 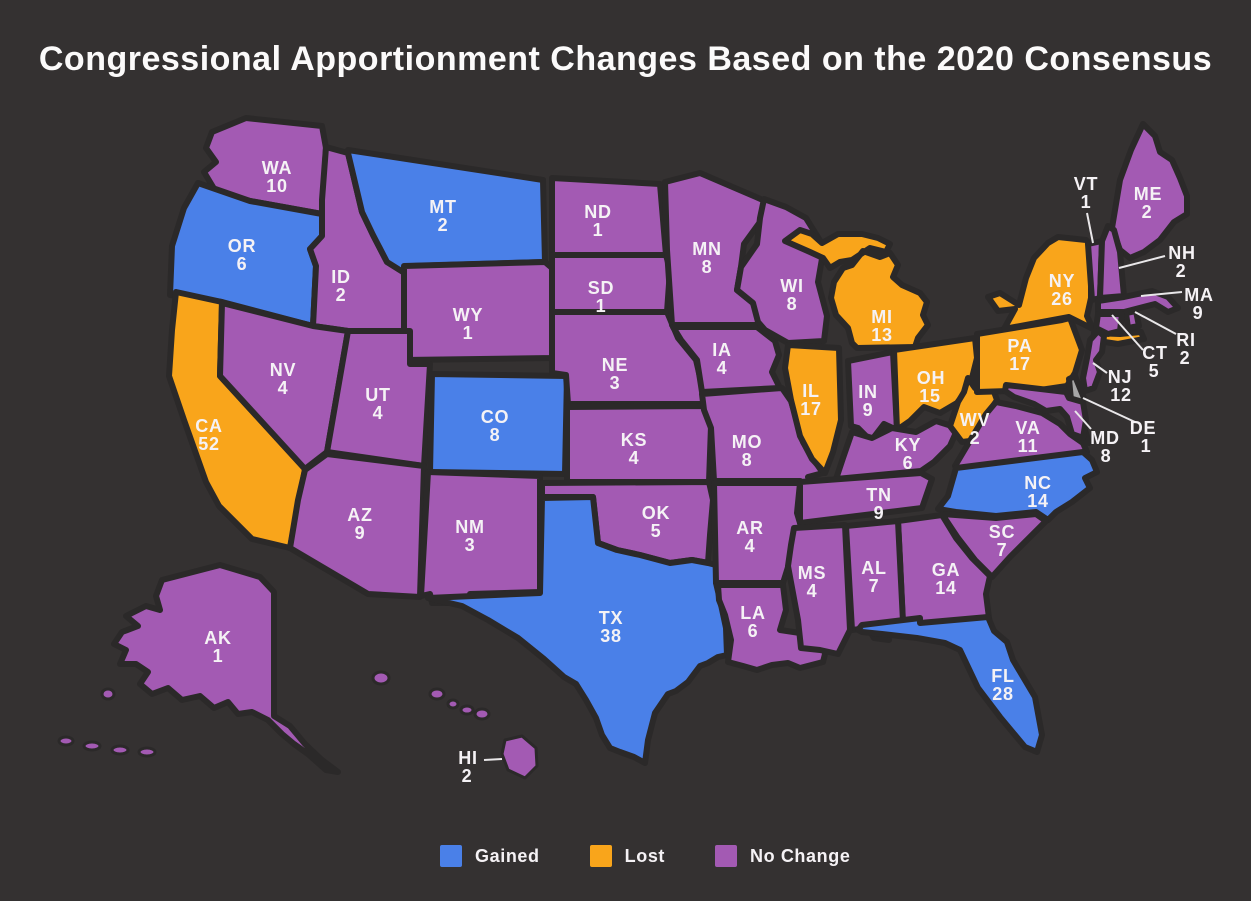 I want to click on state-ar-label: AR, so click(x=750, y=528).